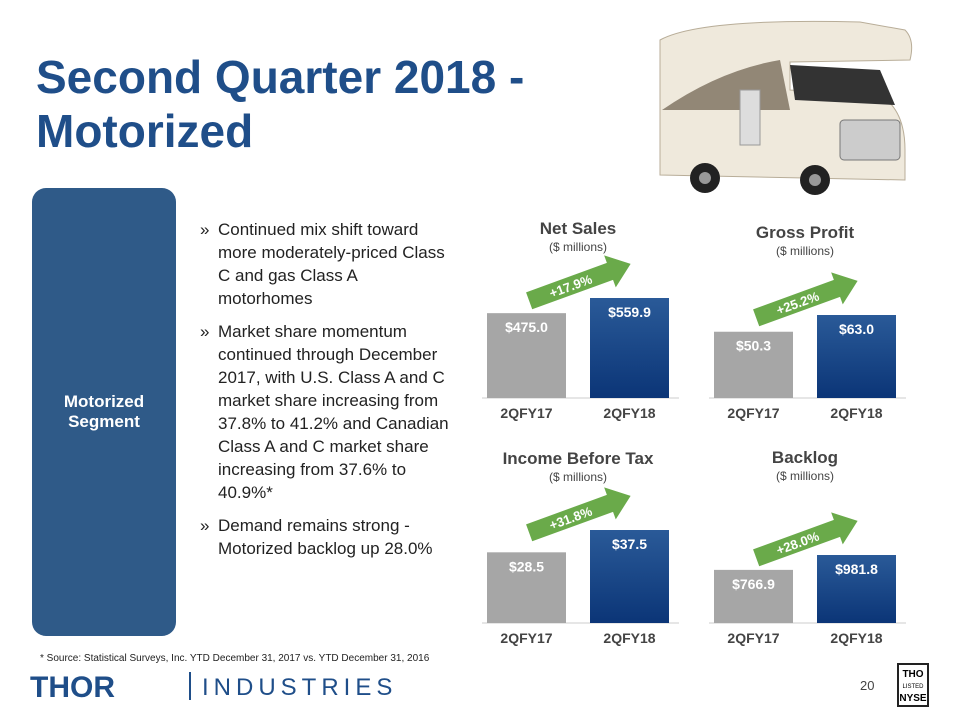 The width and height of the screenshot is (960, 720). What do you see at coordinates (578, 228) in the screenshot?
I see `chart-title: Net Sales` at bounding box center [578, 228].